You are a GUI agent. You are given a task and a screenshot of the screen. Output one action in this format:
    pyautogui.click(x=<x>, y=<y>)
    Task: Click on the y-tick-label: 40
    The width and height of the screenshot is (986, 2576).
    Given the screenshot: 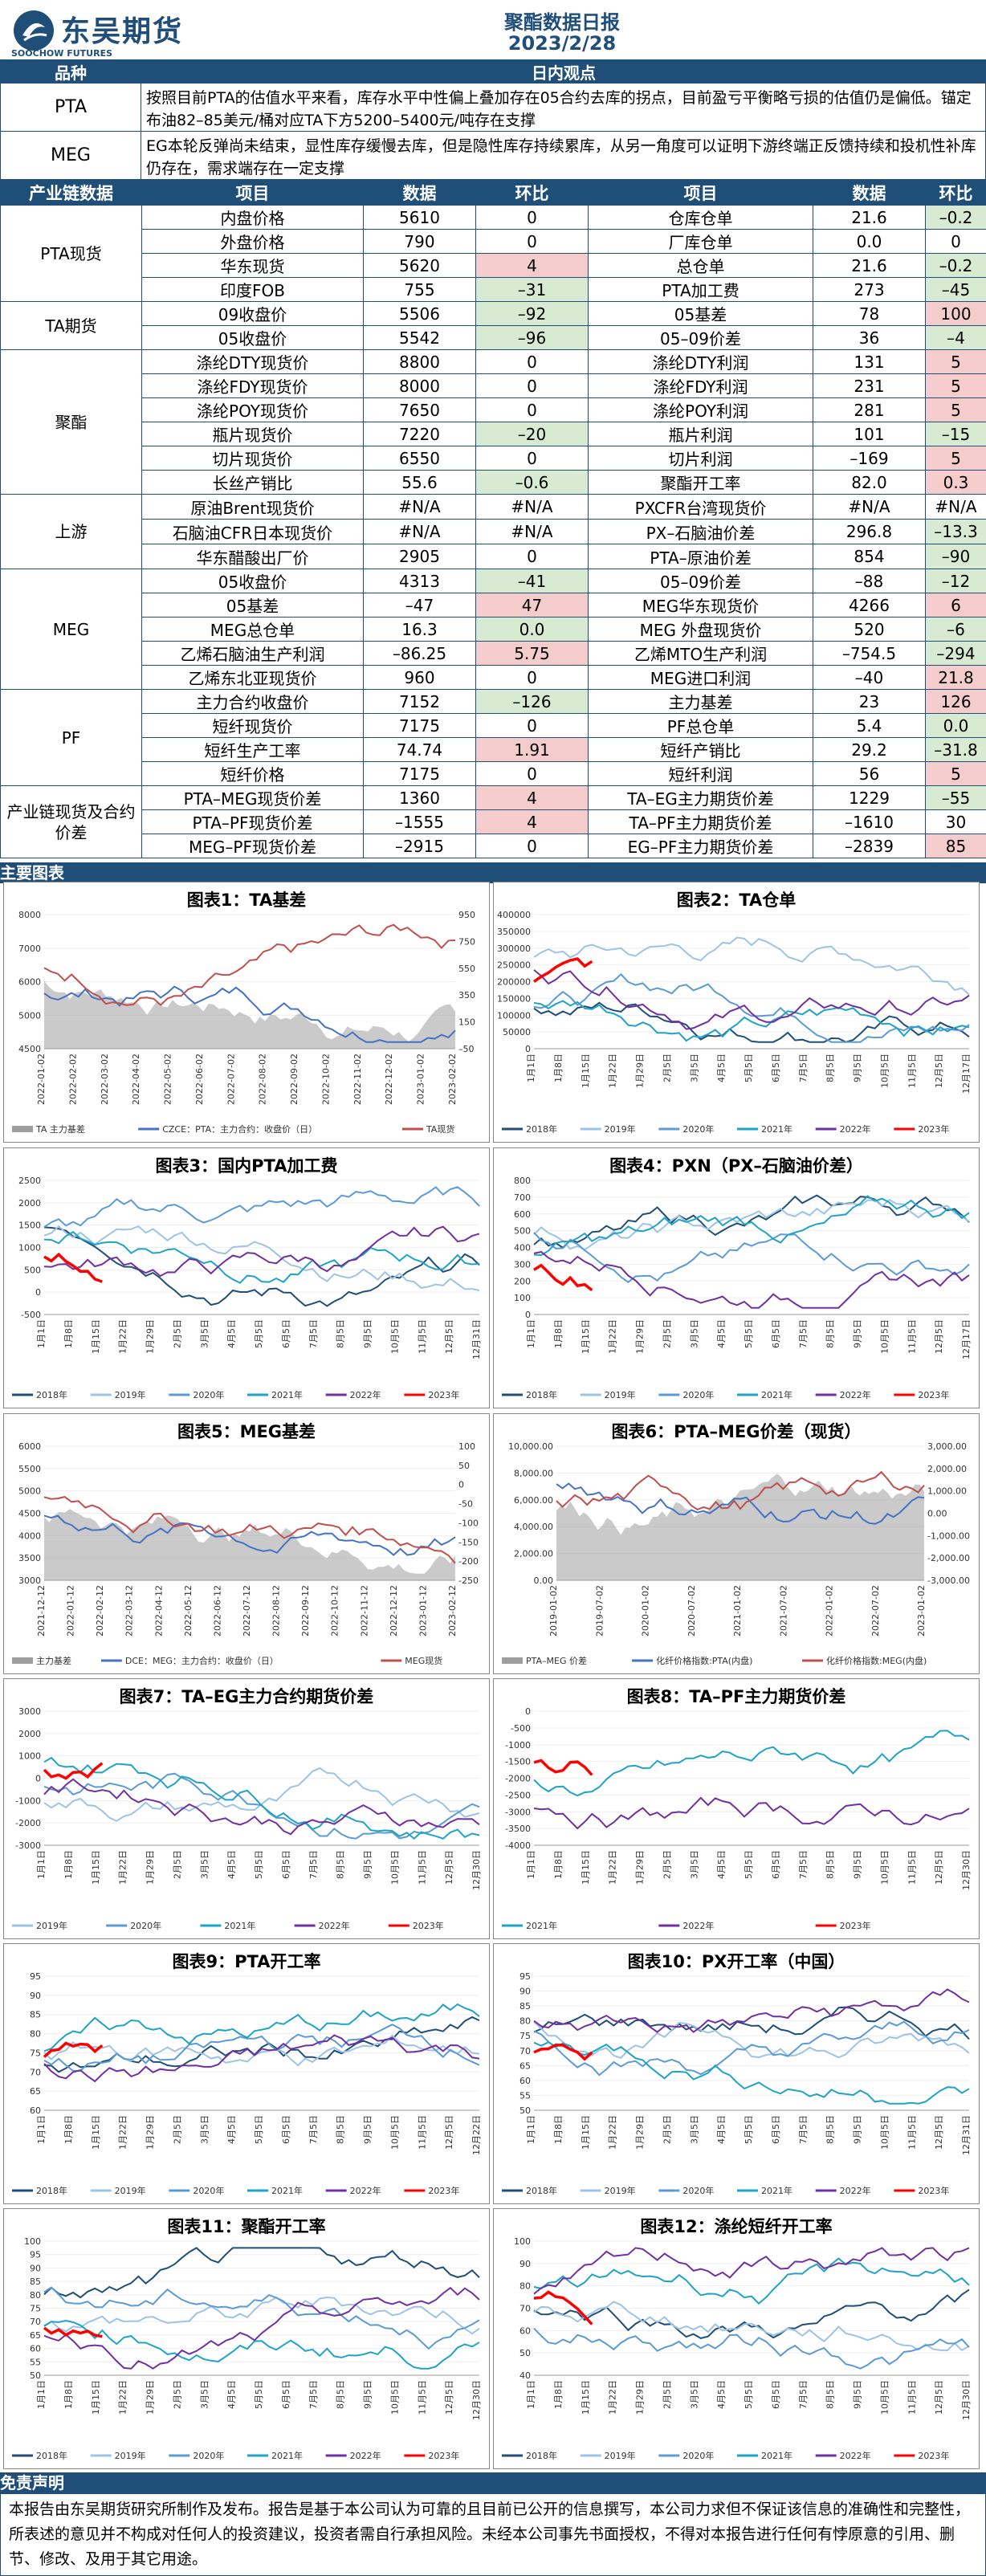 What is the action you would take?
    pyautogui.click(x=525, y=2375)
    